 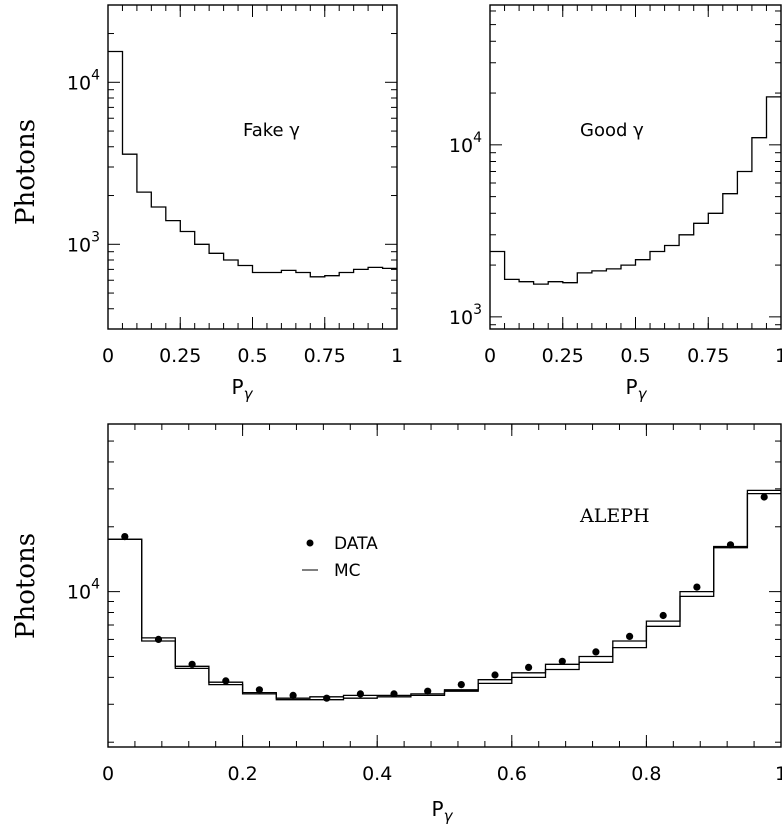 I want to click on legend-data-label: DATA, so click(x=356, y=544).